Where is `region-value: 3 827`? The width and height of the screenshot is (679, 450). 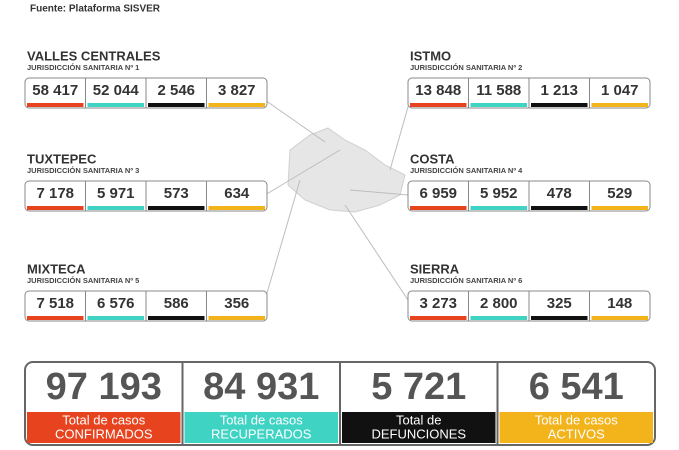
region-value: 3 827 is located at coordinates (237, 90).